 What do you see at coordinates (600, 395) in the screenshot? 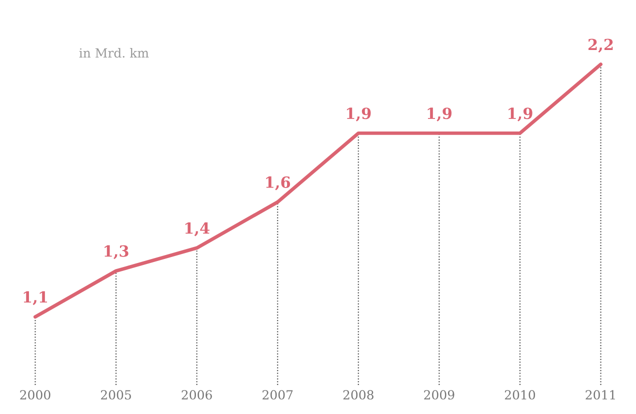
I see `x-tick-label: 2011` at bounding box center [600, 395].